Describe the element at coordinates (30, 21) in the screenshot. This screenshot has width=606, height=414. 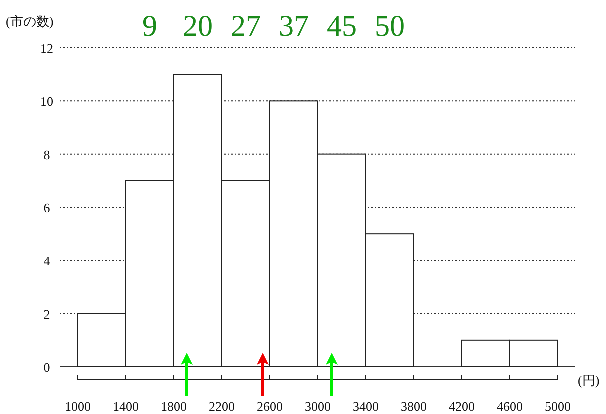
I see `y-axis-title: (市の数)` at that location.